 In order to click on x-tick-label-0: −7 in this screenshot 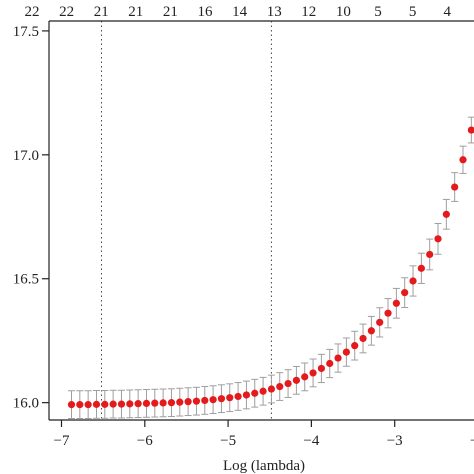, I will do `click(62, 441)`.